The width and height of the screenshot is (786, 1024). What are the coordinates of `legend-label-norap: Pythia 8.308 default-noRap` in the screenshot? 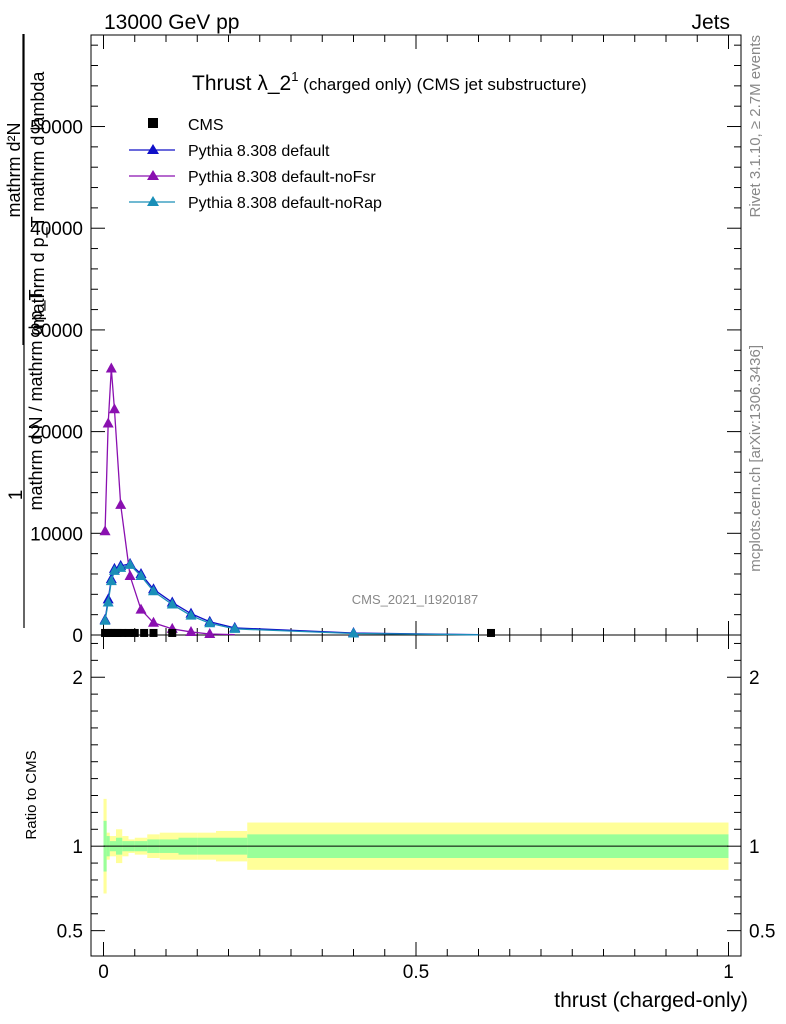 It's located at (285, 203).